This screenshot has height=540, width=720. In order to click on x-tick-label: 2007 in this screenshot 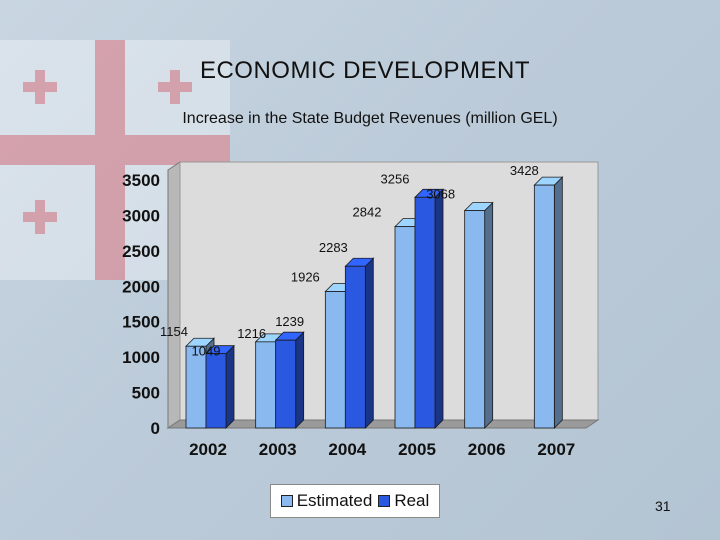, I will do `click(556, 449)`.